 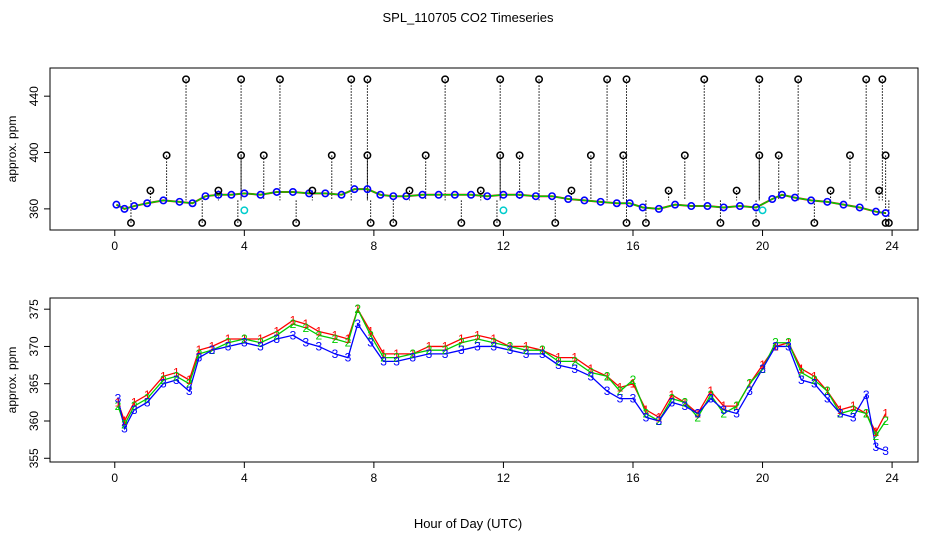 What do you see at coordinates (762, 210) in the screenshot?
I see `cyan-point` at bounding box center [762, 210].